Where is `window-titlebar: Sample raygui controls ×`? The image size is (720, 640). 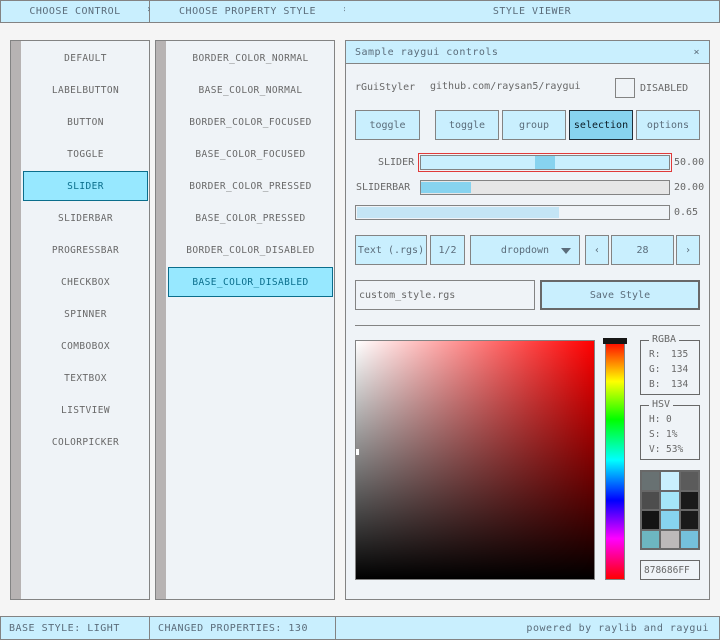
window-titlebar: Sample raygui controls × is located at coordinates (527, 52).